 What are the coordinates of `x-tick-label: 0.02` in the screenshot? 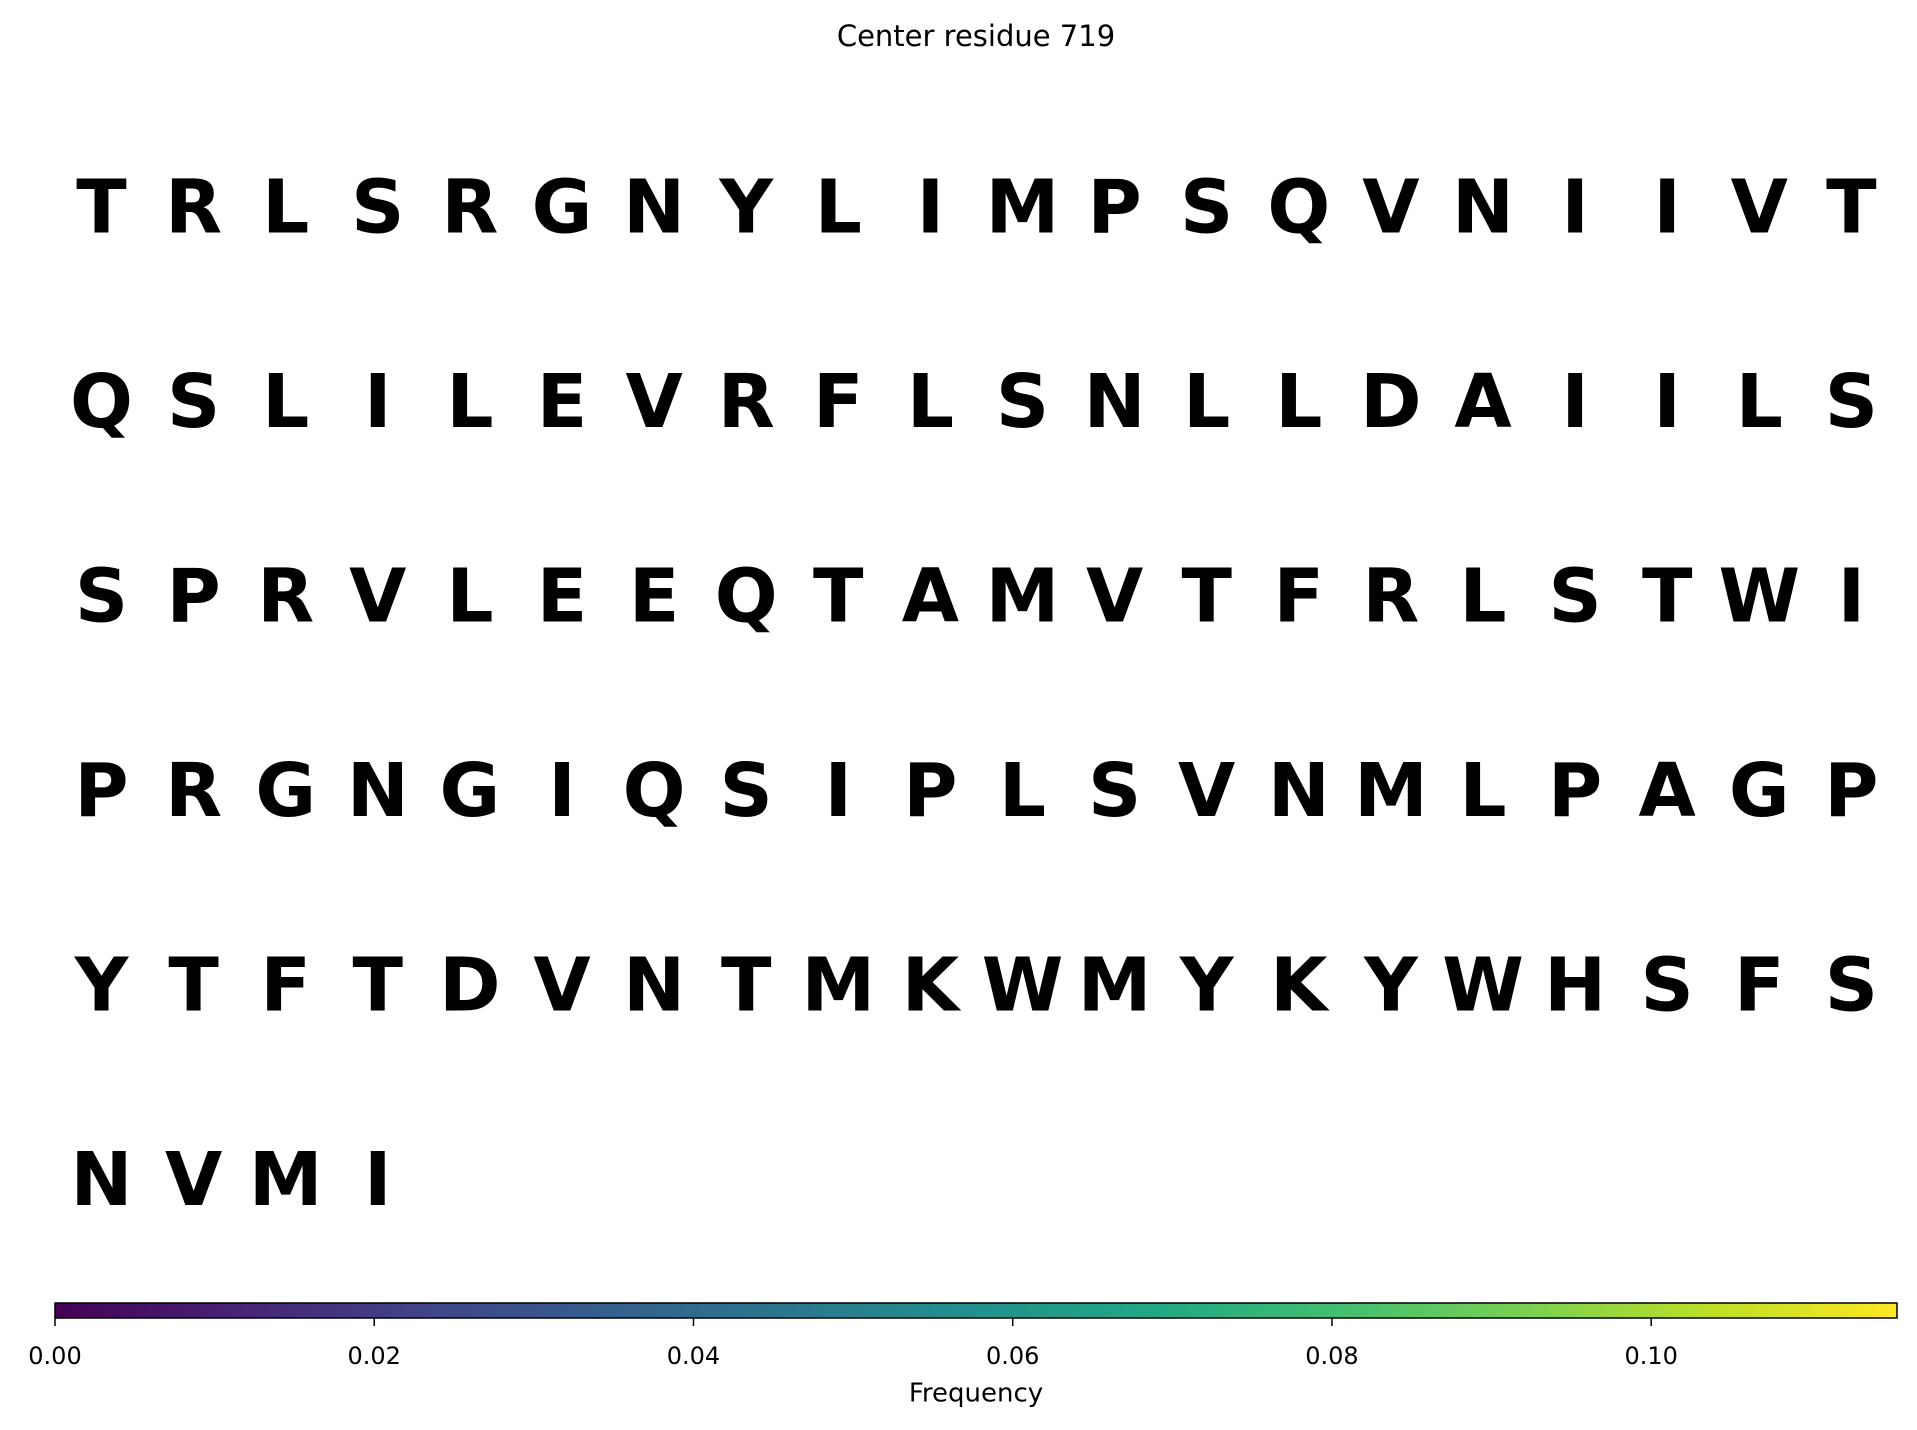 It's located at (374, 1356).